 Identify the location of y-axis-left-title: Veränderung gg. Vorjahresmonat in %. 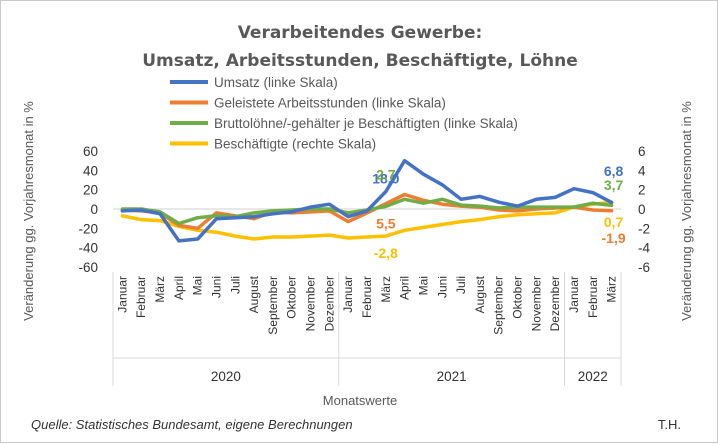
(28, 211).